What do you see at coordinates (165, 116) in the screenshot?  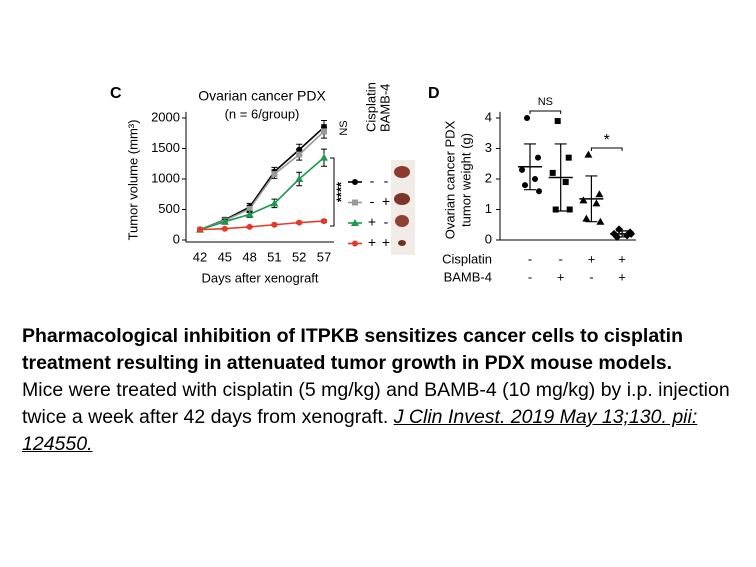 I see `y-tick-label: 2000` at bounding box center [165, 116].